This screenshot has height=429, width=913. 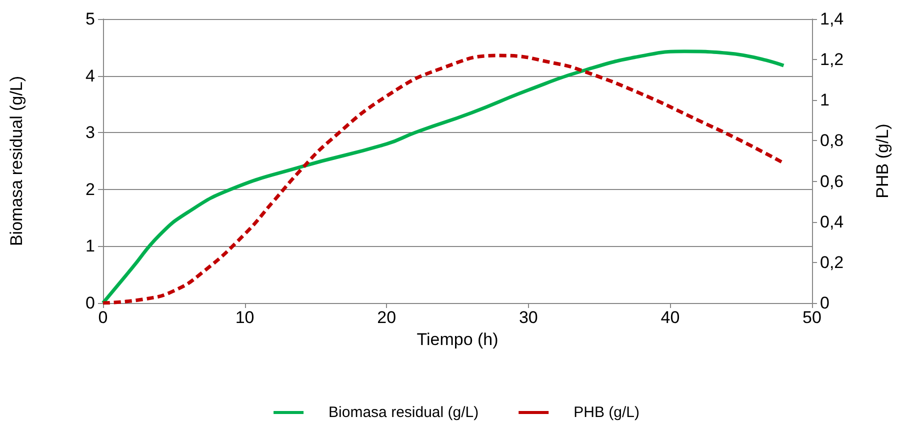 I want to click on y2-tick-label: 0, so click(x=825, y=303).